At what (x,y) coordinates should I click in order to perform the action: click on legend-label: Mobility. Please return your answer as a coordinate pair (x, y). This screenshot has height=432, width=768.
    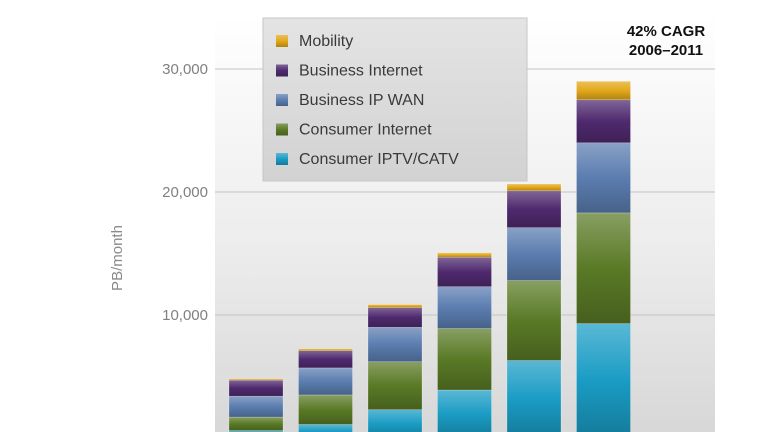
    Looking at the image, I should click on (326, 41).